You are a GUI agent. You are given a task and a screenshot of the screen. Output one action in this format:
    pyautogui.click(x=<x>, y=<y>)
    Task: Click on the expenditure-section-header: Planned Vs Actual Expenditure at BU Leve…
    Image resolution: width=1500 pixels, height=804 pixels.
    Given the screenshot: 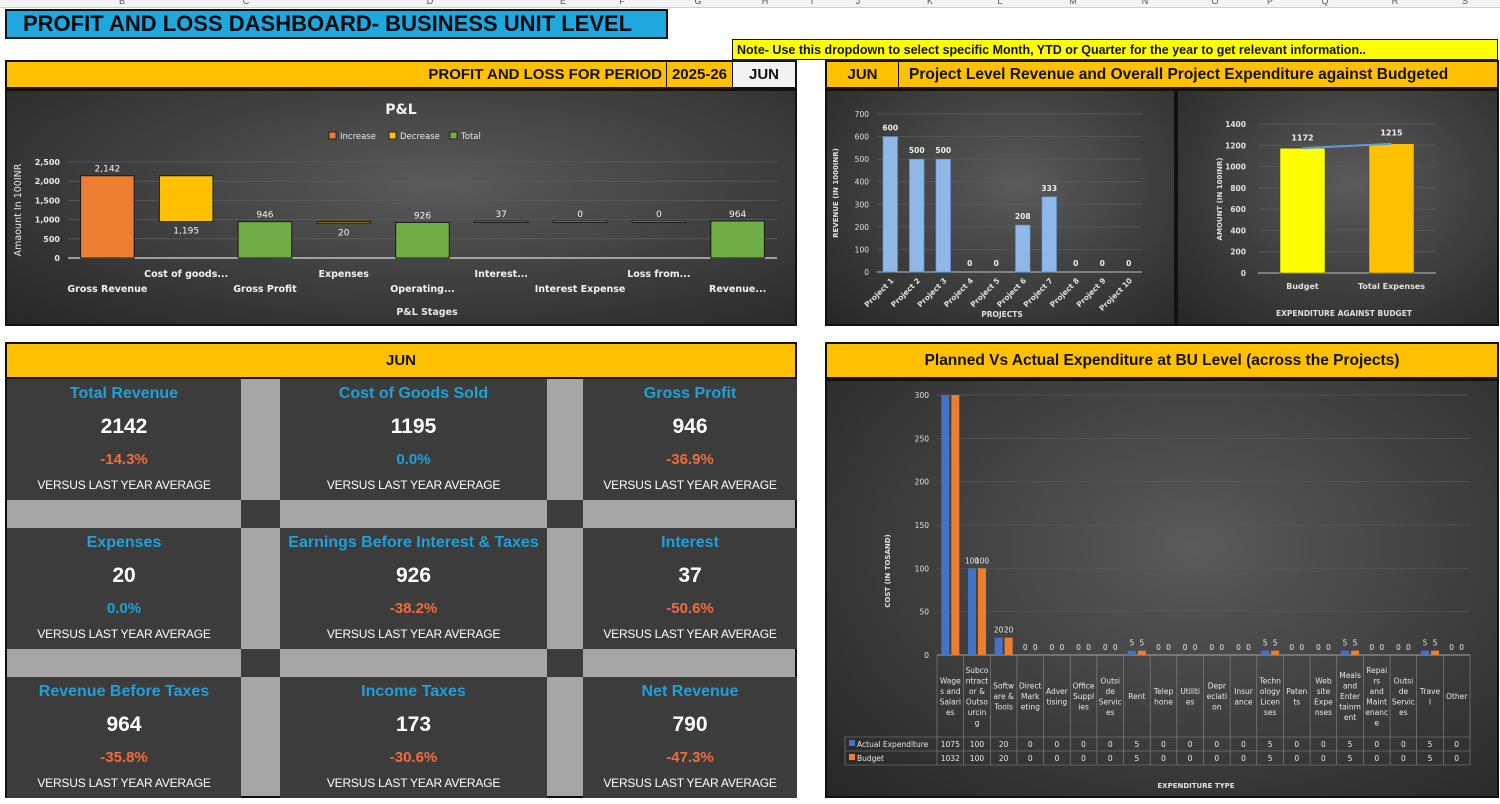 What is the action you would take?
    pyautogui.click(x=1162, y=360)
    